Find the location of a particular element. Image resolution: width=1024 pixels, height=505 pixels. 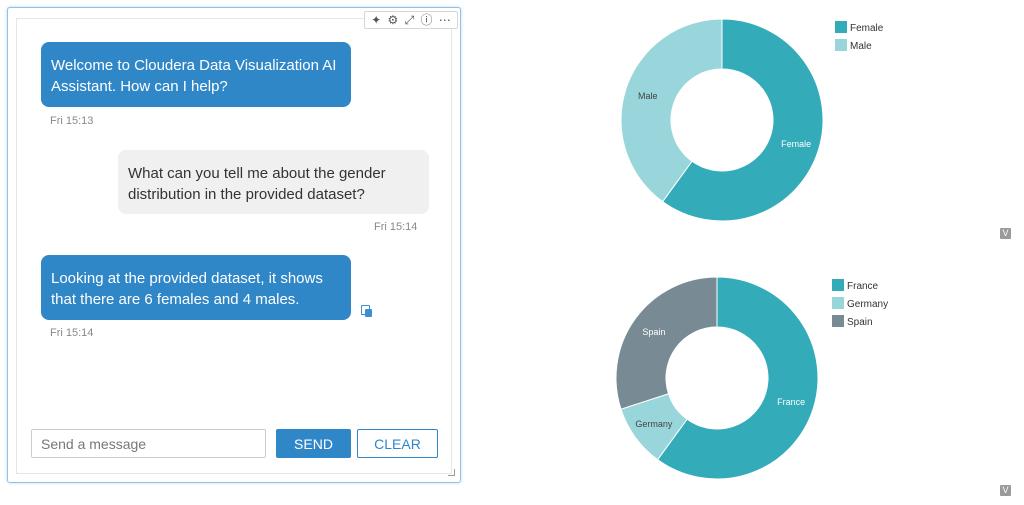

send-button: SEND is located at coordinates (313, 443).